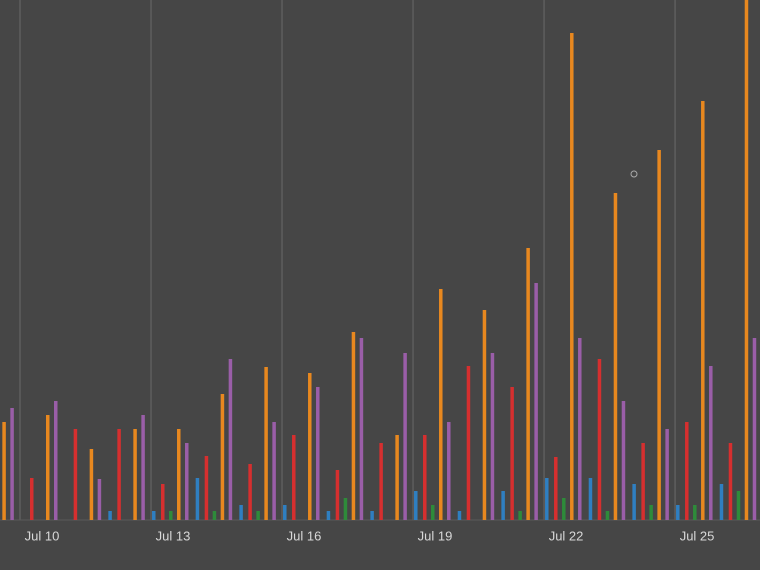 The height and width of the screenshot is (570, 760). Describe the element at coordinates (304, 535) in the screenshot. I see `x-tick-label: Jul 16` at that location.